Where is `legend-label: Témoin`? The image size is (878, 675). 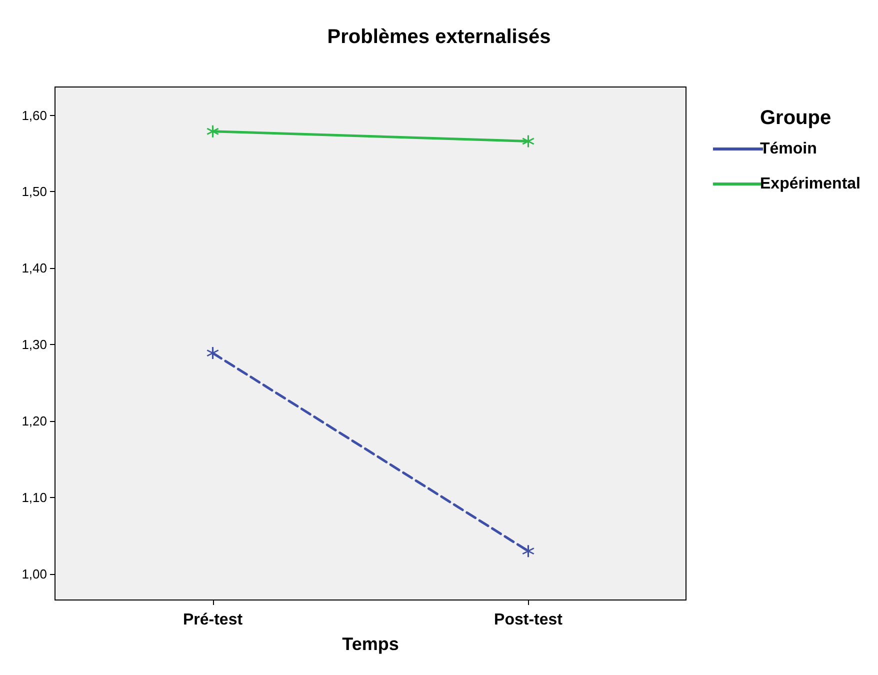
legend-label: Témoin is located at coordinates (788, 149).